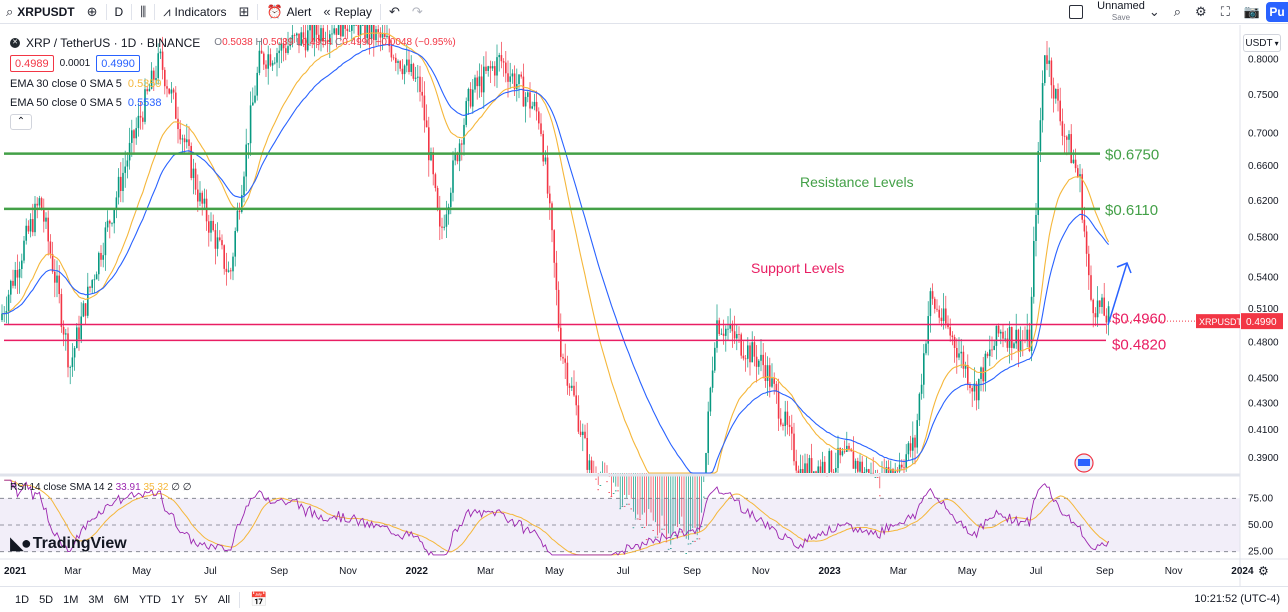 The image size is (1288, 612). What do you see at coordinates (620, 517) in the screenshot?
I see `rsi-pane` at bounding box center [620, 517].